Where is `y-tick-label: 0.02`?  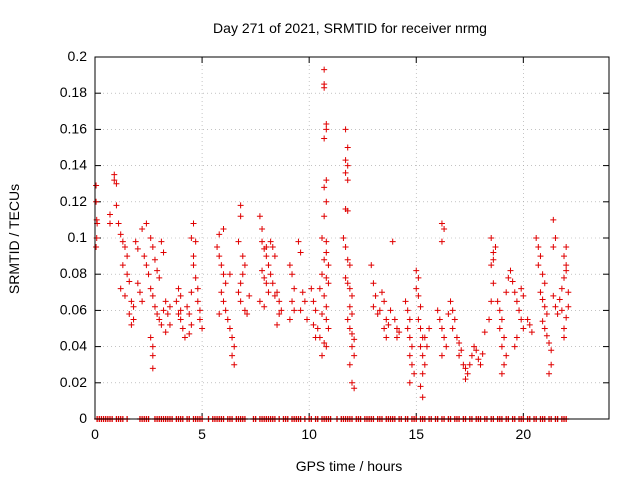
y-tick-label: 0.02 is located at coordinates (73, 382).